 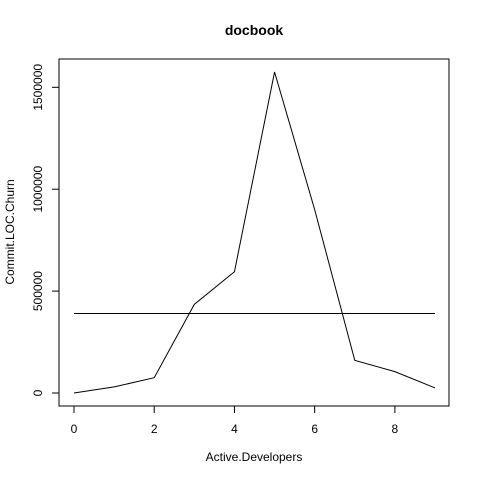 I want to click on y-tick-label: 1000000, so click(x=38, y=189).